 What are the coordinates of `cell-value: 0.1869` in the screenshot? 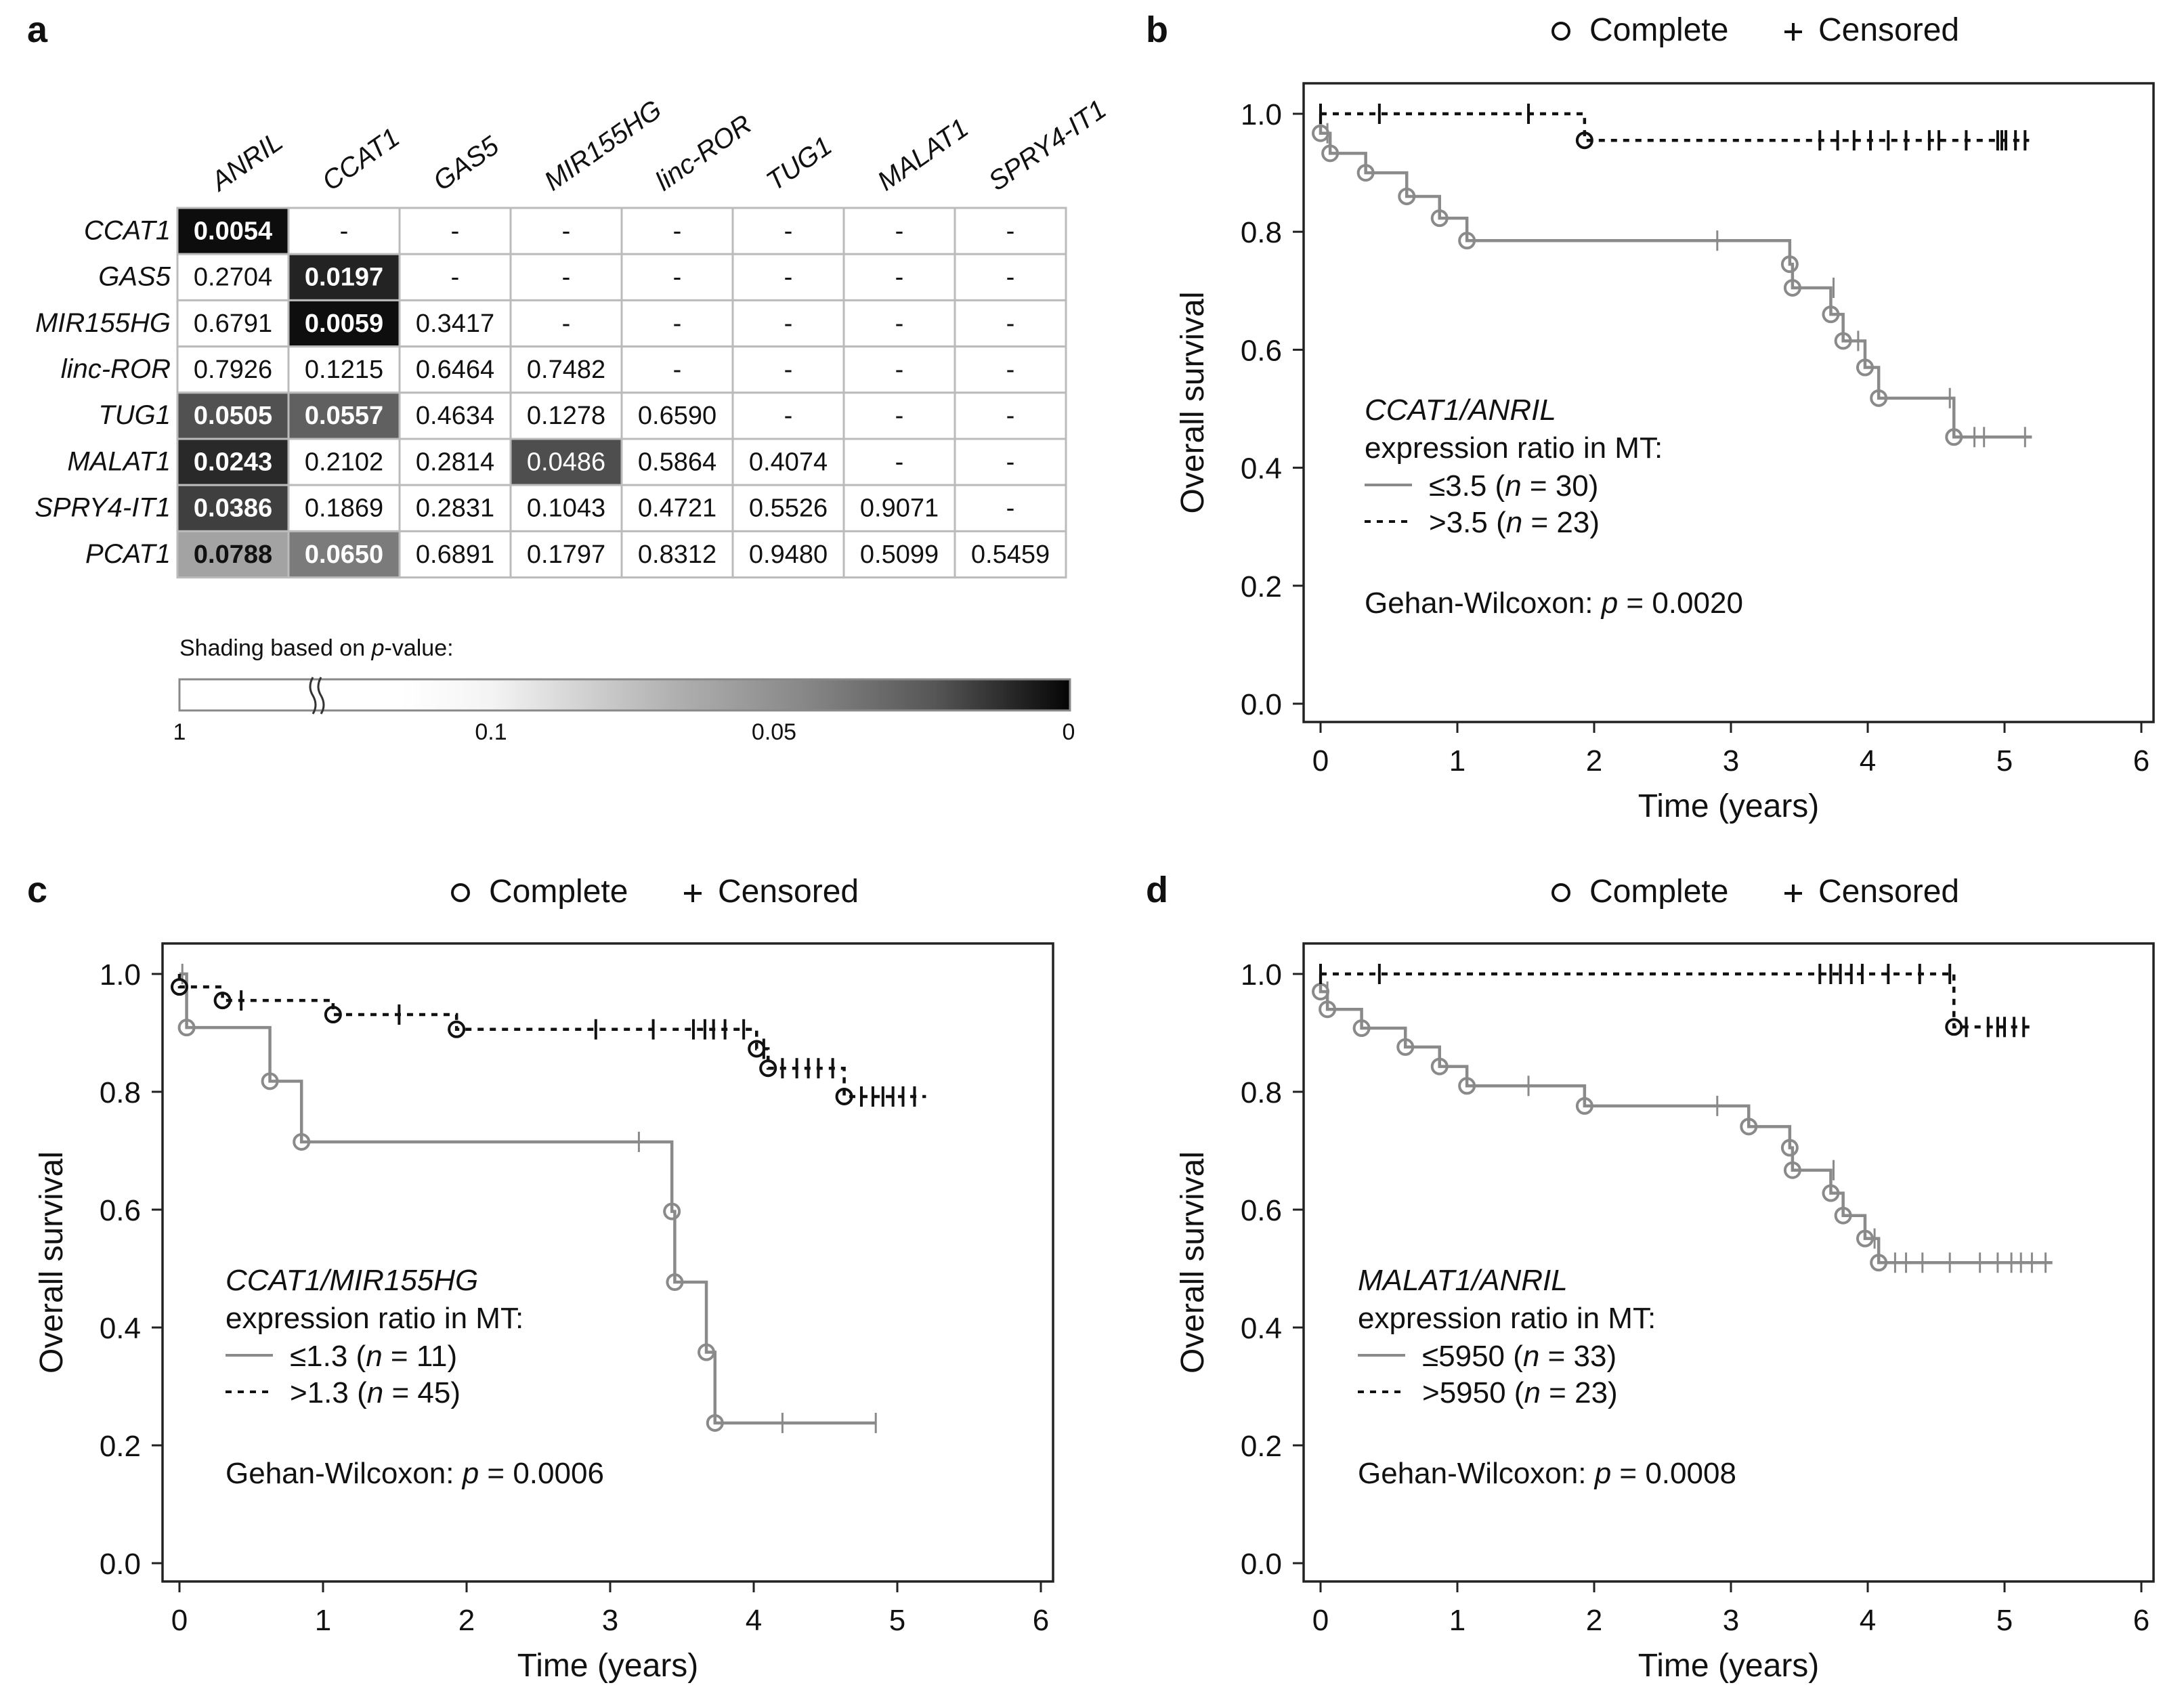 It's located at (344, 508).